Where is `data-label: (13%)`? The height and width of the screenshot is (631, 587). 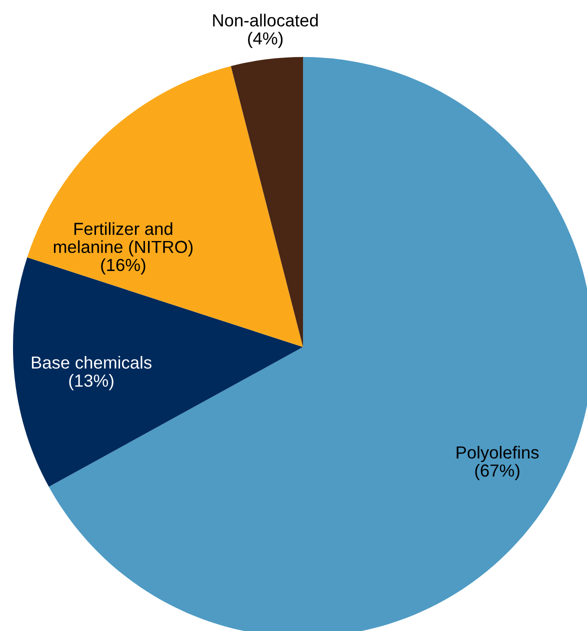
data-label: (13%) is located at coordinates (91, 382).